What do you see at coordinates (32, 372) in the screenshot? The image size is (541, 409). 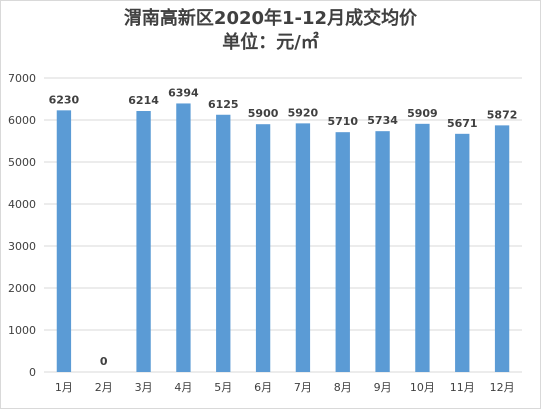 I see `y-tick-label: 0` at bounding box center [32, 372].